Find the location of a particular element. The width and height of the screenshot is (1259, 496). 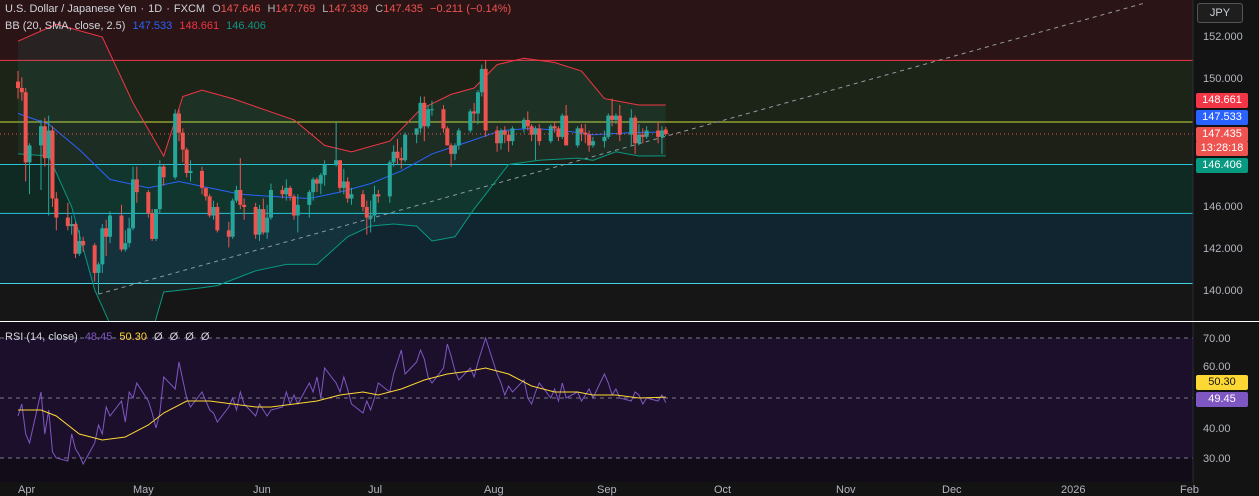

rsi-line is located at coordinates (342, 401).